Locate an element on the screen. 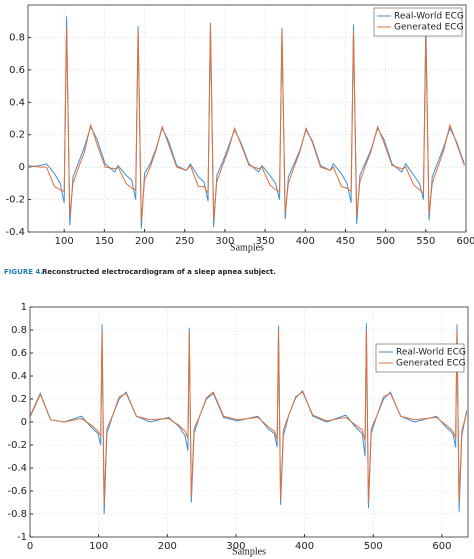 The width and height of the screenshot is (474, 559). y-tick-label: 1 is located at coordinates (24, 307).